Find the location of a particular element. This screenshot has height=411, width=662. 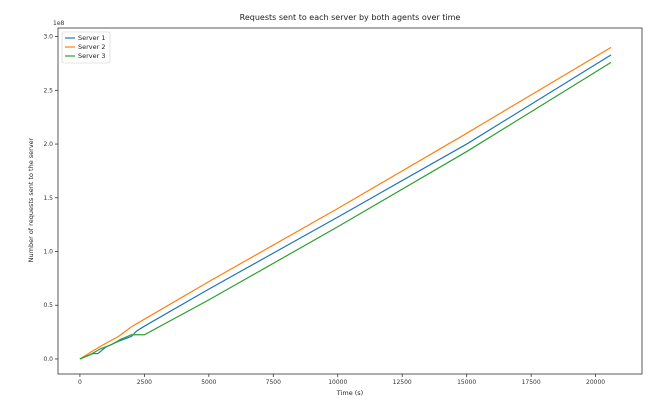

x-tick-label: 0 is located at coordinates (80, 382).